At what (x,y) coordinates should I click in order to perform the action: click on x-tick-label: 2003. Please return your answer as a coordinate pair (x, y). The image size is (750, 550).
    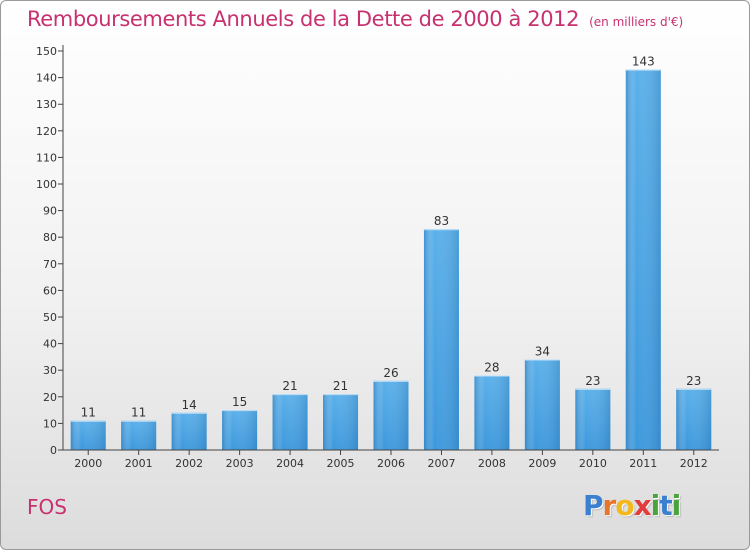
    Looking at the image, I should click on (240, 463).